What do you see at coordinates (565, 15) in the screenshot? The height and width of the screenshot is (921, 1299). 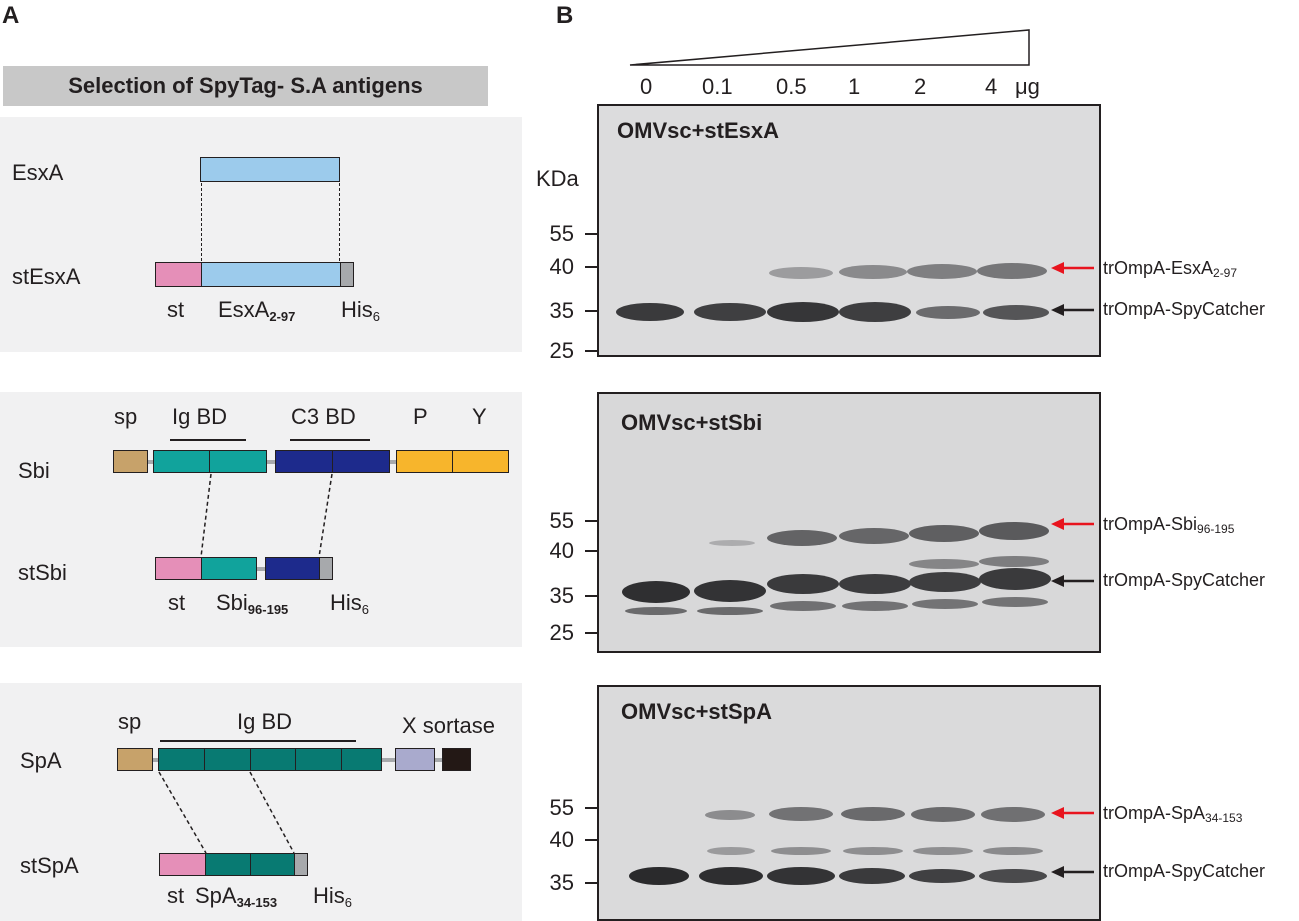 I see `panel-b-label: B` at bounding box center [565, 15].